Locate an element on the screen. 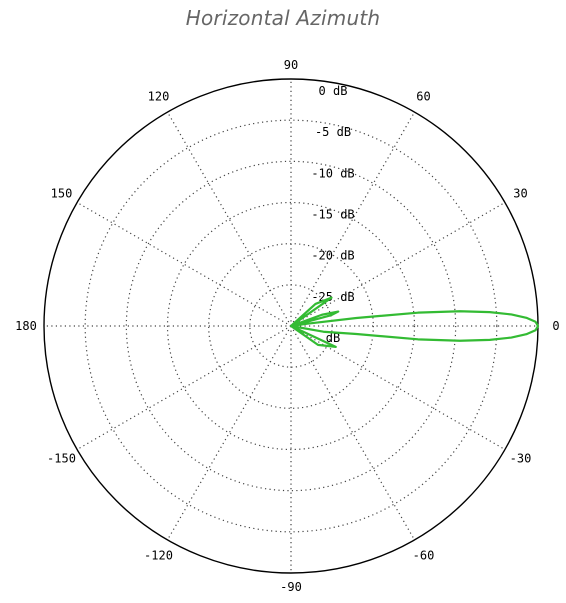 This screenshot has width=566, height=603. angle-tick-label: 150 is located at coordinates (62, 194).